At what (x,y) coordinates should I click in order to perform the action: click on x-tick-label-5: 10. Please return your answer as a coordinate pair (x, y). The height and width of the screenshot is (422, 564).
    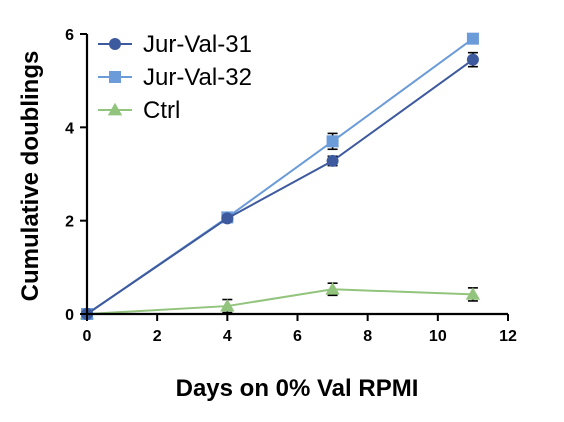
    Looking at the image, I should click on (438, 336).